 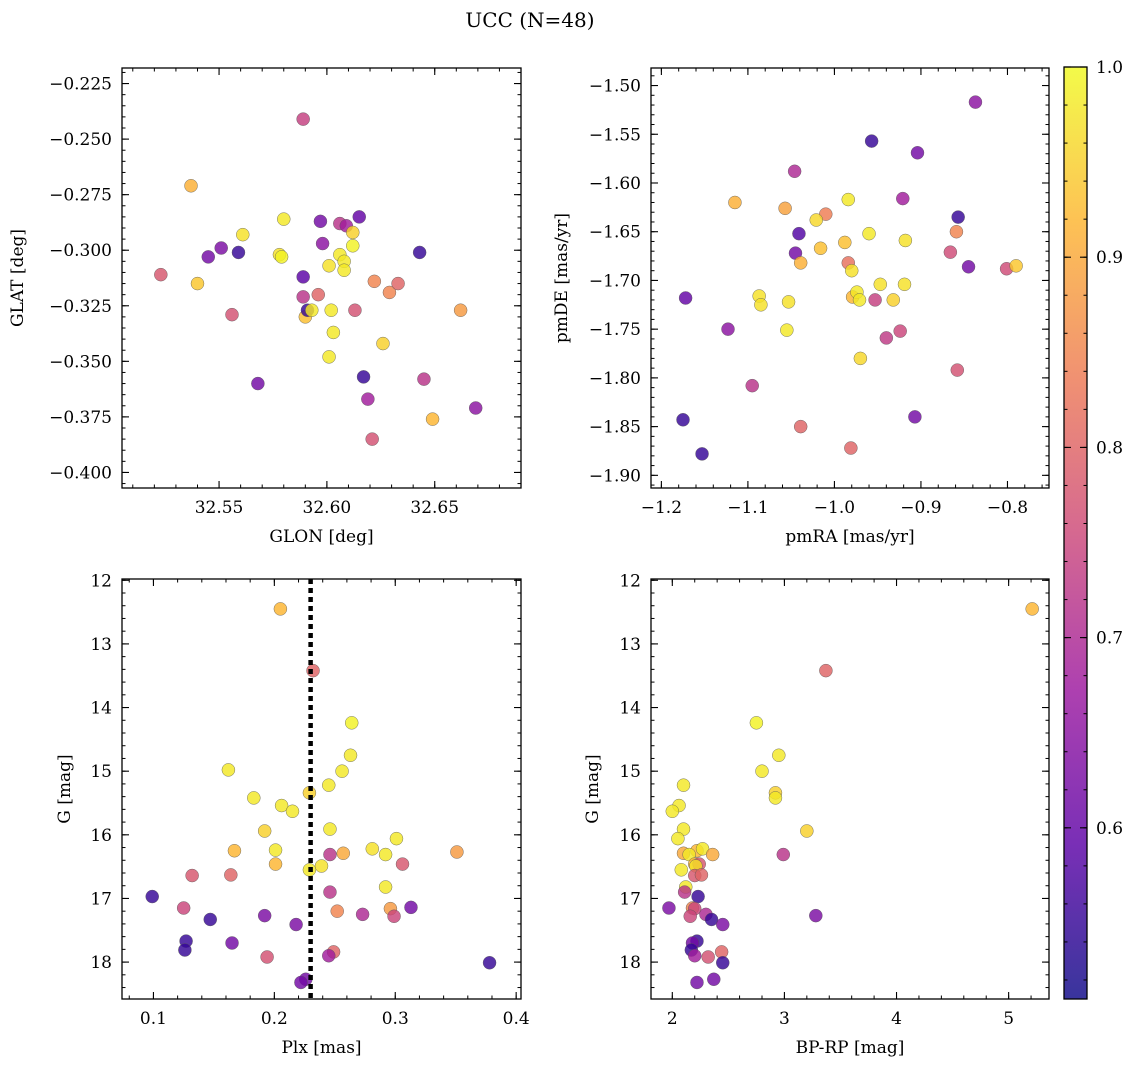 I want to click on x-axis-label: GLON [deg], so click(x=321, y=537).